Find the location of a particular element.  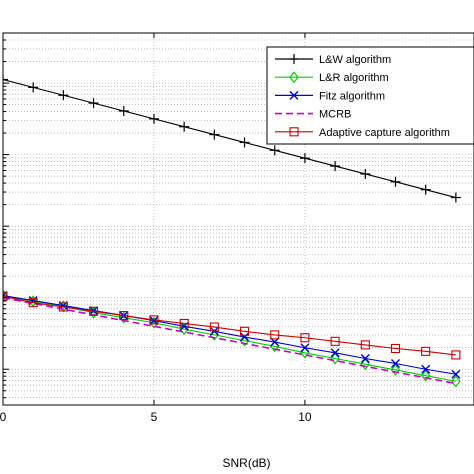

legend-item-3: MCRB is located at coordinates (313, 115).